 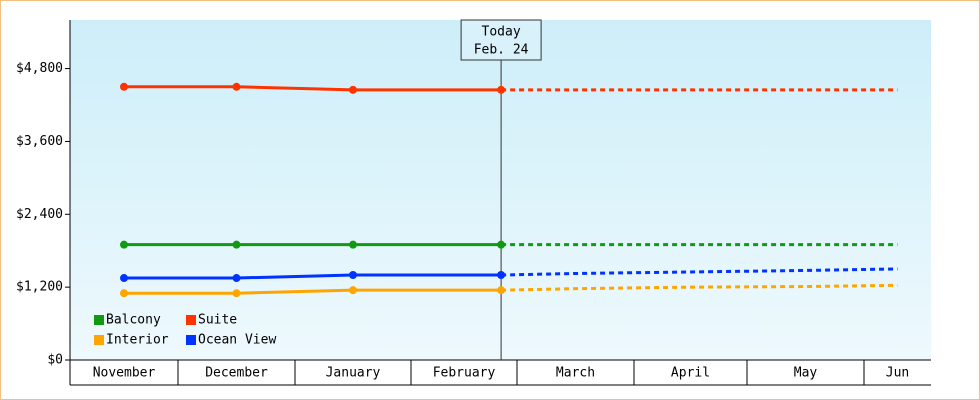 I want to click on x-tick-label: November, so click(x=124, y=373).